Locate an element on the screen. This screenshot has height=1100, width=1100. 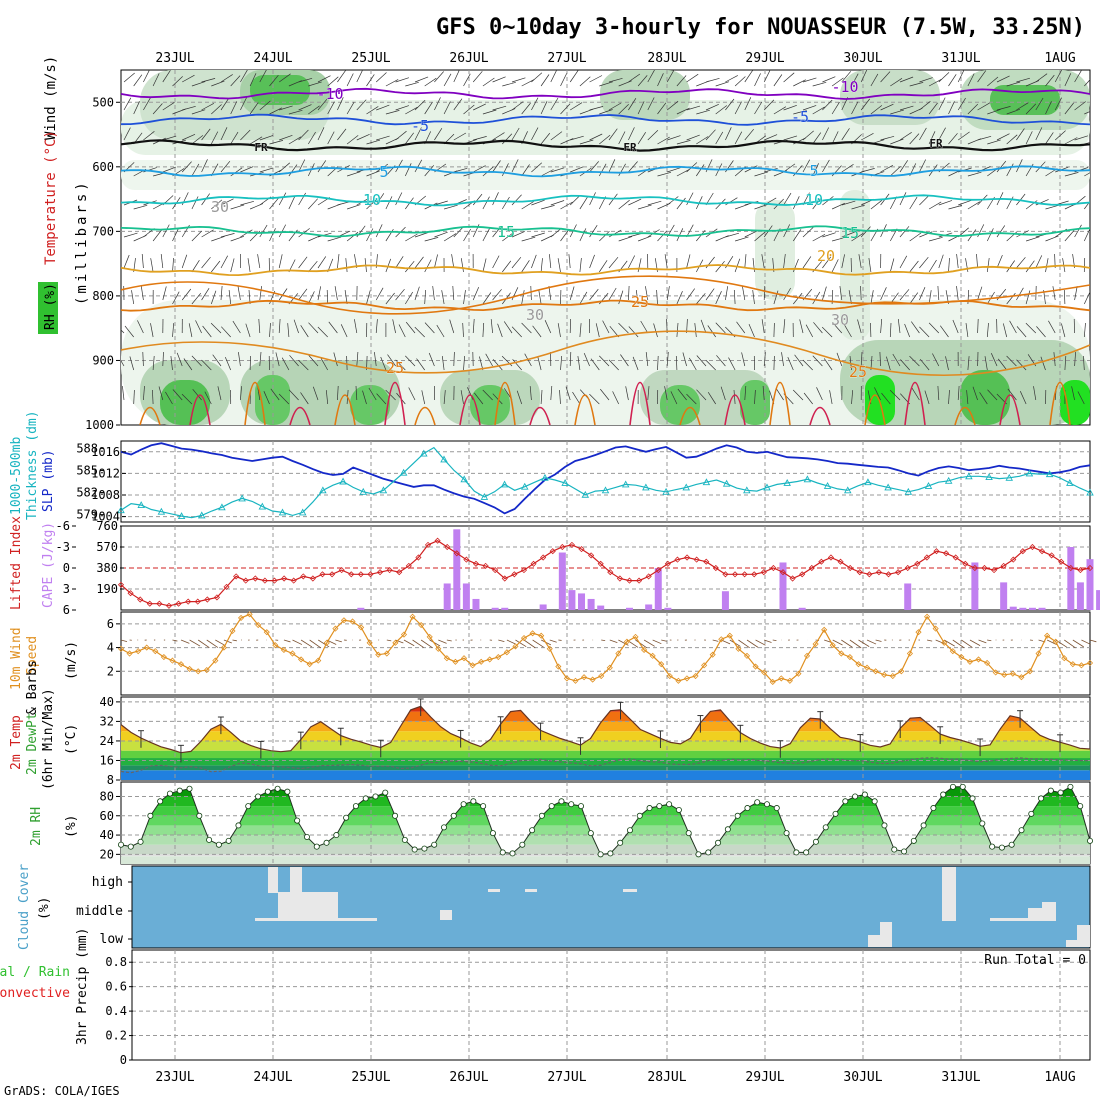
tick-label: 24 is located at coordinates (107, 741).